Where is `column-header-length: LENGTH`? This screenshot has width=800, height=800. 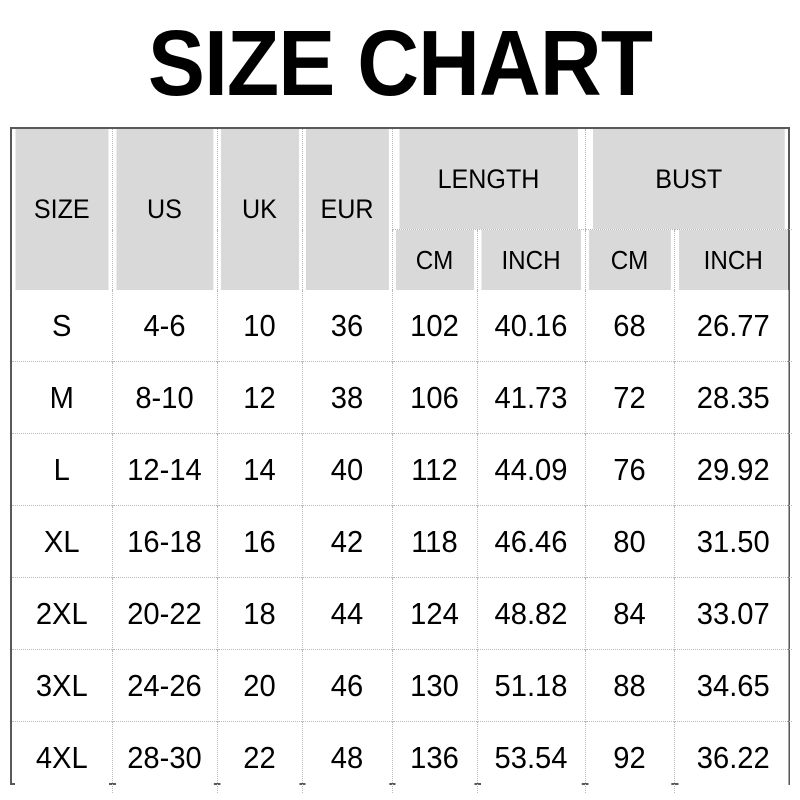
column-header-length: LENGTH is located at coordinates (488, 179).